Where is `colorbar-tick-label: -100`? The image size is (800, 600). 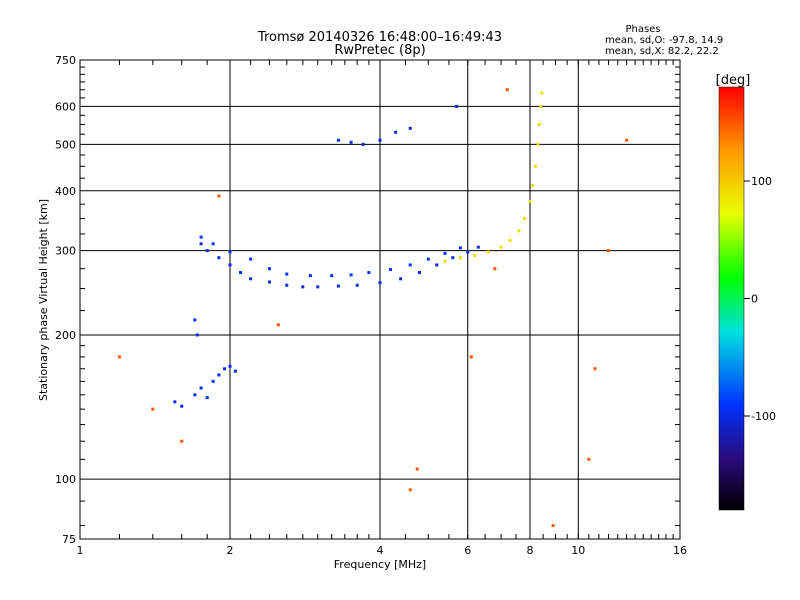 colorbar-tick-label: -100 is located at coordinates (763, 416).